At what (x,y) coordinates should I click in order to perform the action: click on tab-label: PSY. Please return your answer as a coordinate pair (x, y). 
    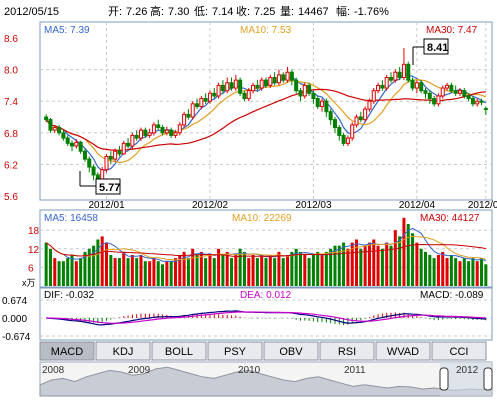
    Looking at the image, I should click on (235, 352).